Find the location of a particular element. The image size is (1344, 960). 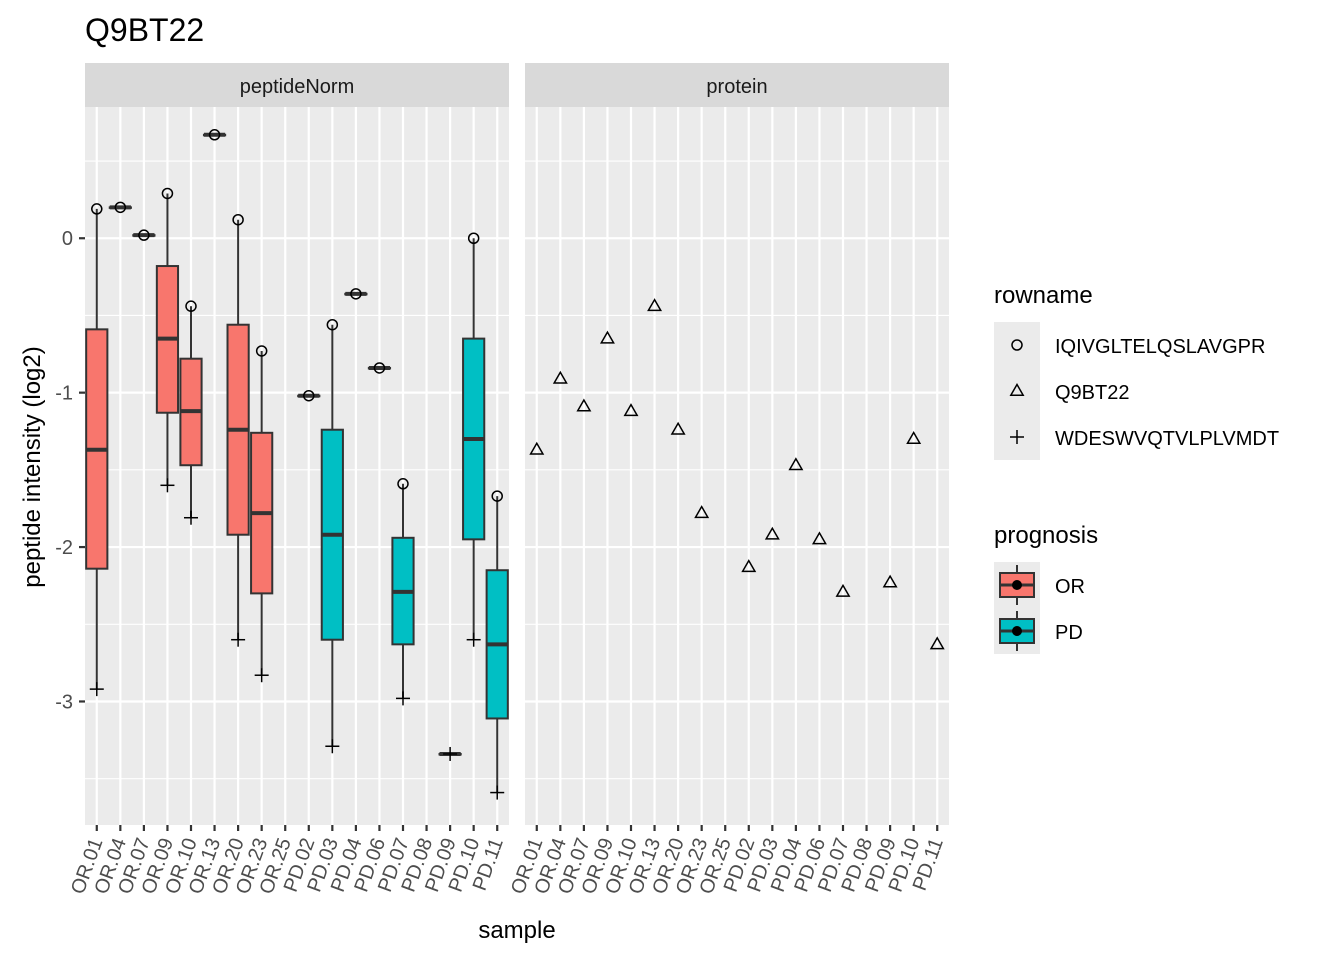

point-OR.13-Q9BT22 is located at coordinates (655, 305).